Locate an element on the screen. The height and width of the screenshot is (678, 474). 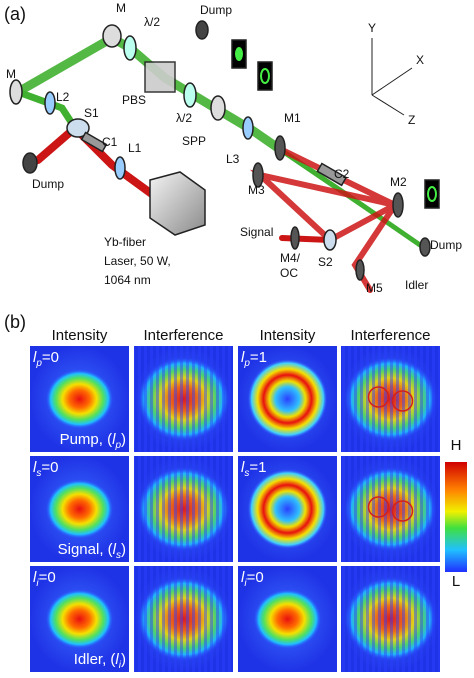
pbs is located at coordinates (160, 77).